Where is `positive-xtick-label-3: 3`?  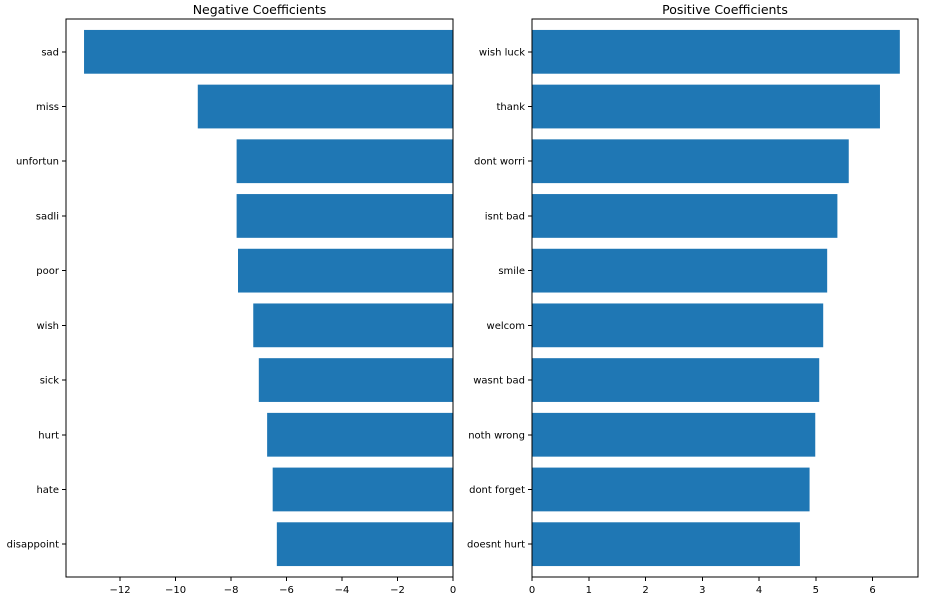 positive-xtick-label-3: 3 is located at coordinates (702, 590).